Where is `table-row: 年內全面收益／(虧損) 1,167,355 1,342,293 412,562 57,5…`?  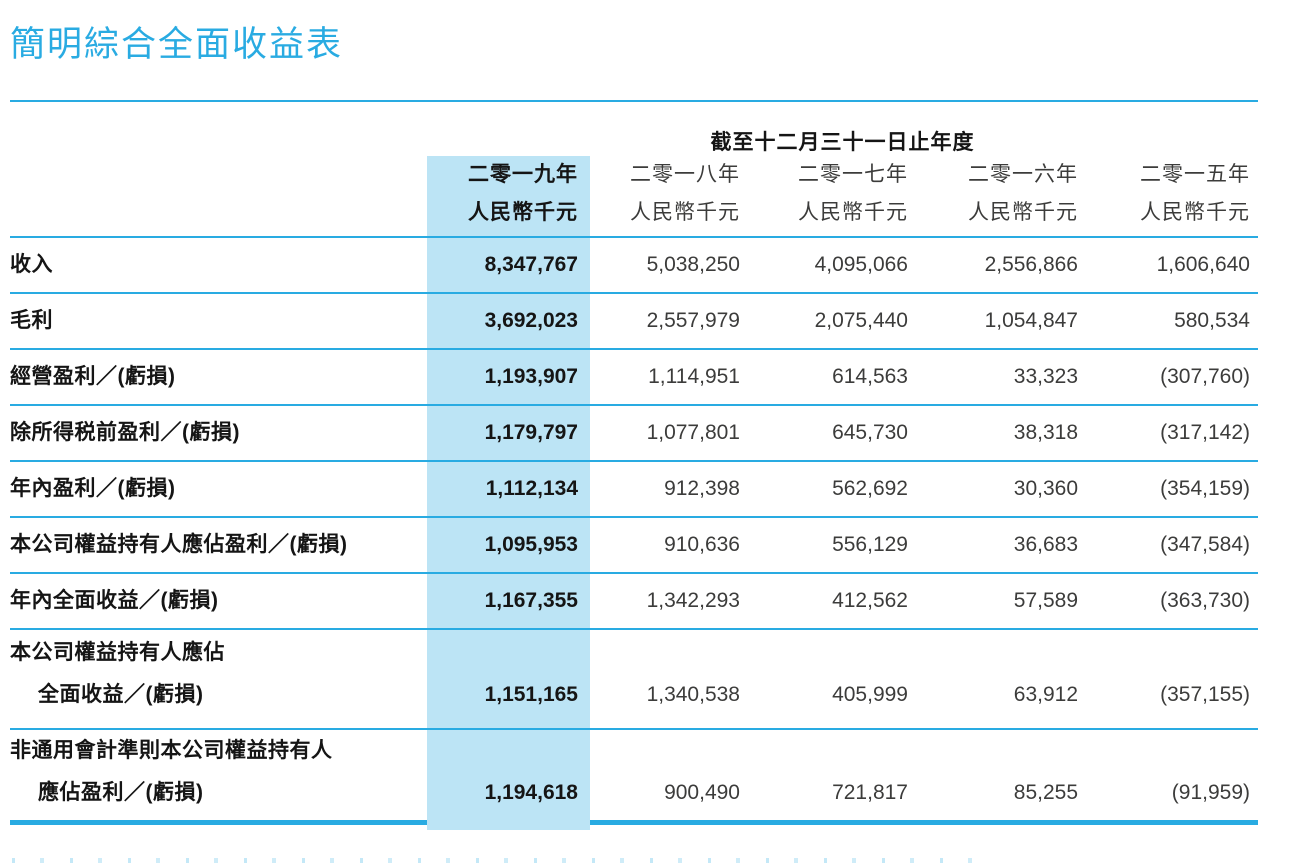 table-row: 年內全面收益／(虧損) 1,167,355 1,342,293 412,562 57,5… is located at coordinates (634, 602).